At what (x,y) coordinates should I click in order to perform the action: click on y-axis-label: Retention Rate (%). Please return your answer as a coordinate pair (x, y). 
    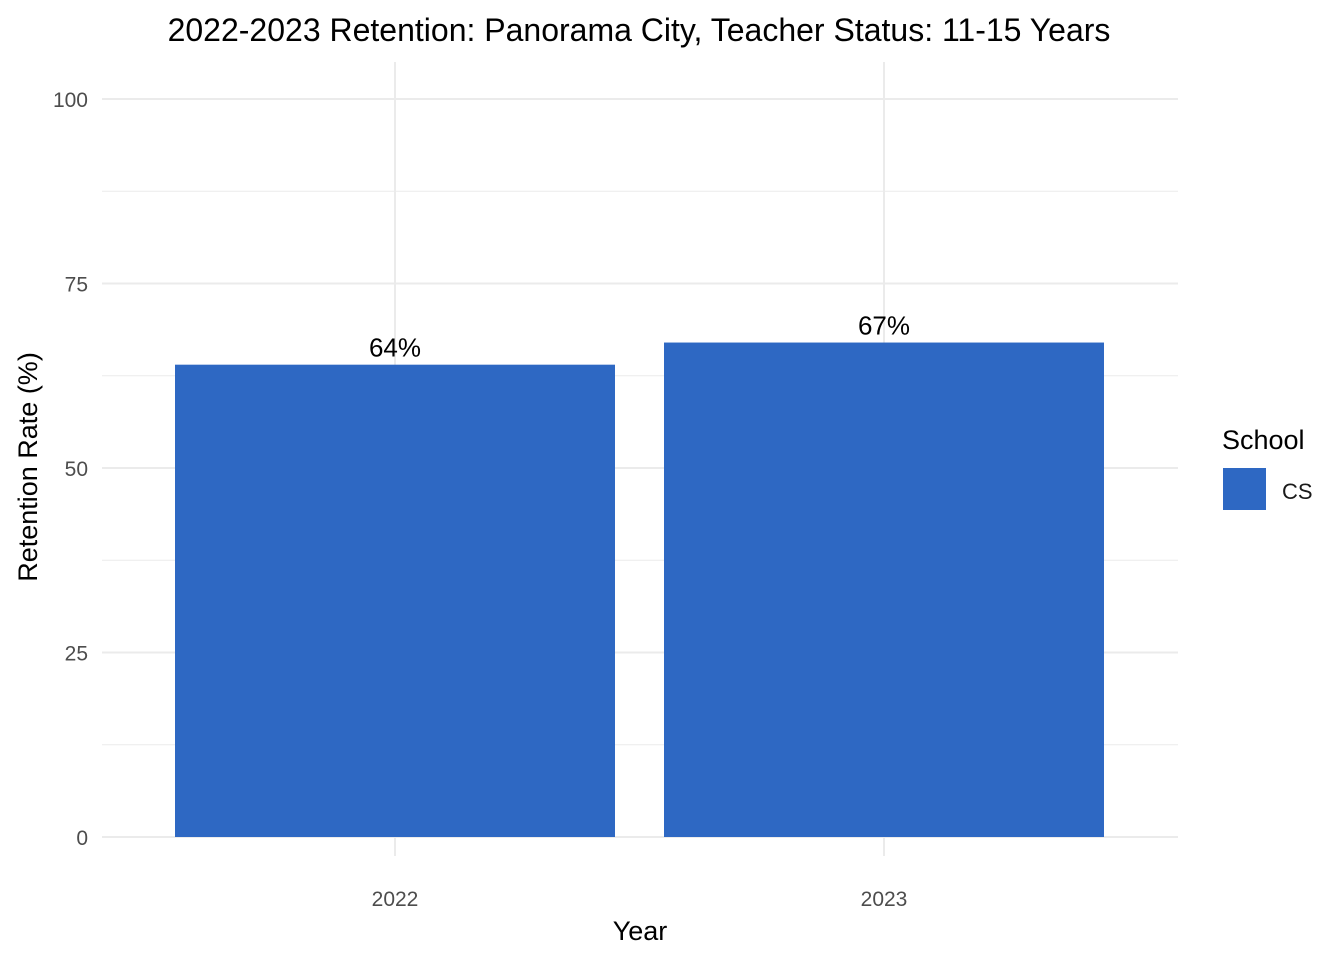
    Looking at the image, I should click on (28, 467).